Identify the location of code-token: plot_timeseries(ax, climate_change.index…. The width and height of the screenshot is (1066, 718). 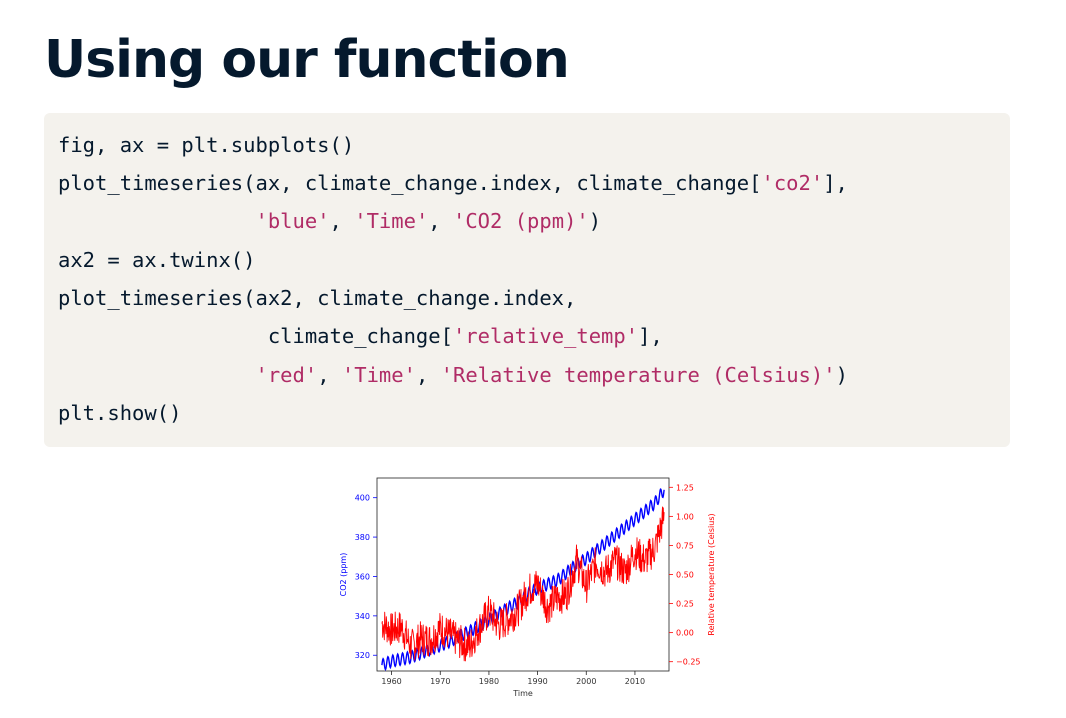
(410, 183).